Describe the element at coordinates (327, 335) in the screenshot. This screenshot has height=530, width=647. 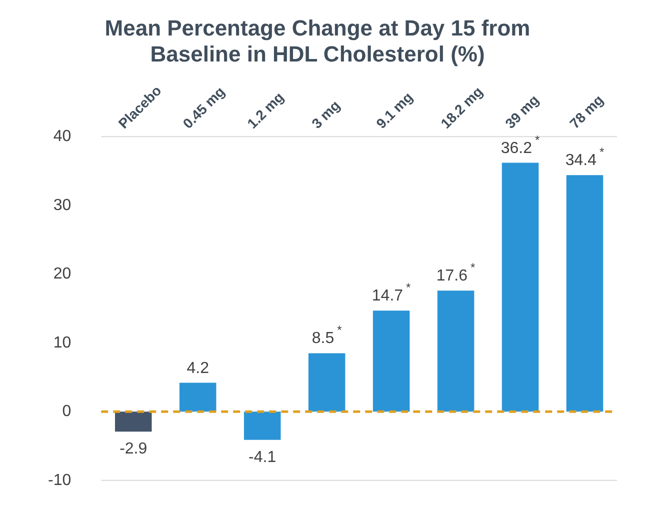
I see `data-label: 8.5*` at that location.